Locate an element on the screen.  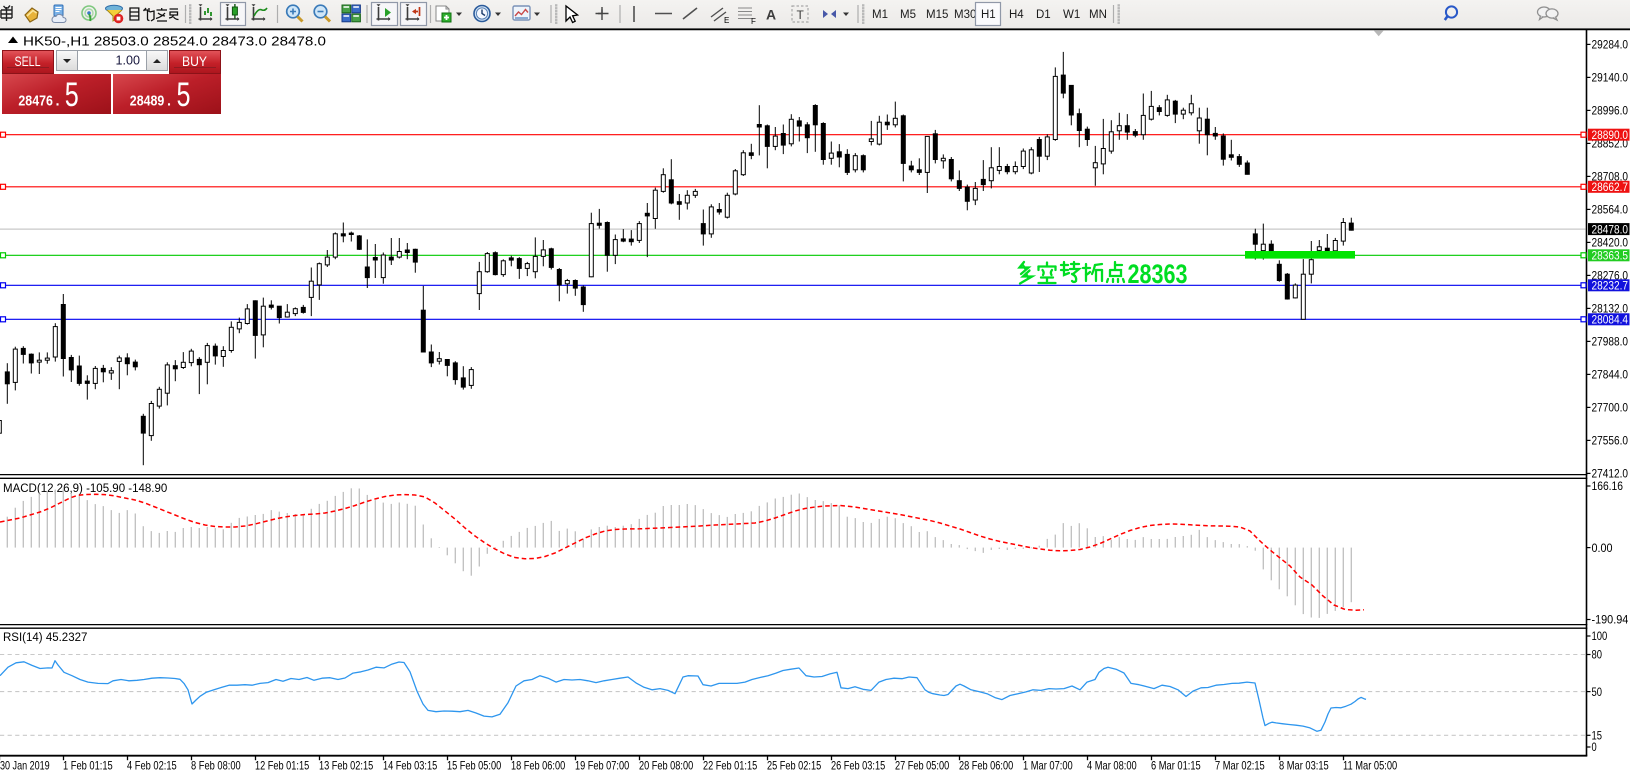
svg-text: 15 is located at coordinates (1597, 736).